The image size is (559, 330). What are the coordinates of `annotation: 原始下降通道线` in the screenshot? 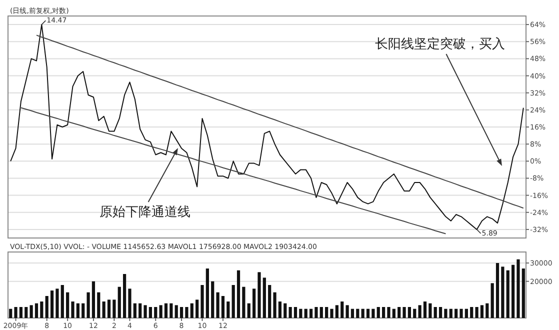 It's located at (145, 212).